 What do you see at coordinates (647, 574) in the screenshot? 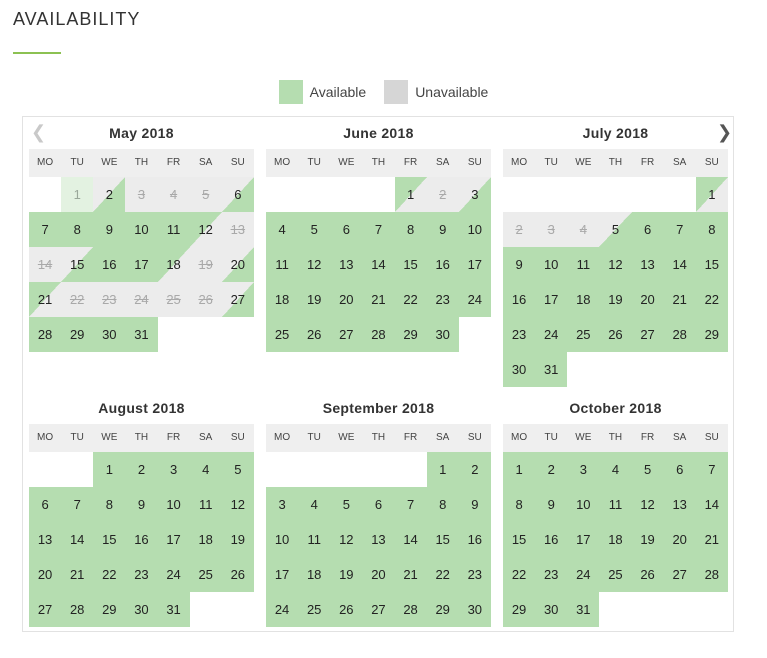
I see `day-cell: 26` at bounding box center [647, 574].